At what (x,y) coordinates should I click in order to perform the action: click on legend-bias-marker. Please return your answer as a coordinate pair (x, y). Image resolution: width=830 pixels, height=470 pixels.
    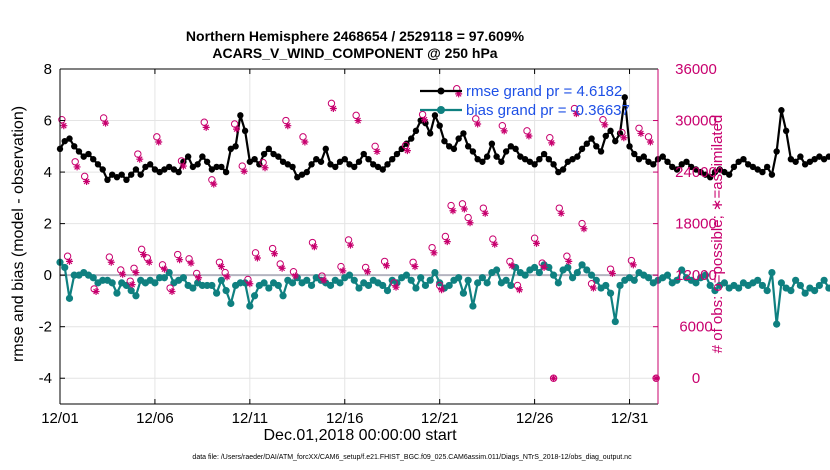
    Looking at the image, I should click on (441, 110).